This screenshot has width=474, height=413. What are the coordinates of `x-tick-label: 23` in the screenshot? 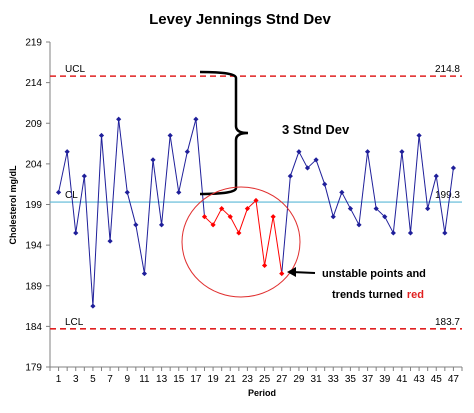 It's located at (248, 379).